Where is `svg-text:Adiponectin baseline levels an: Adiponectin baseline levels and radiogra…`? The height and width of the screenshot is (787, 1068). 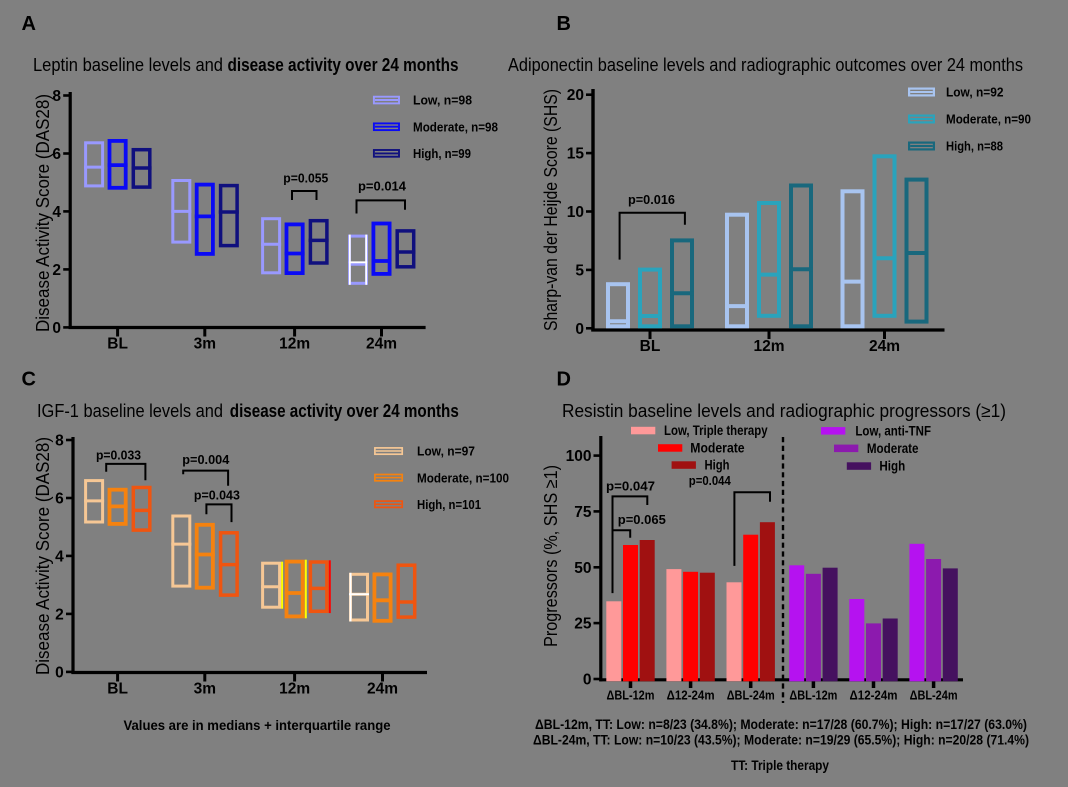
svg-text:Adiponectin baseline levels an: Adiponectin baseline levels and radiogra… is located at coordinates (765, 65).